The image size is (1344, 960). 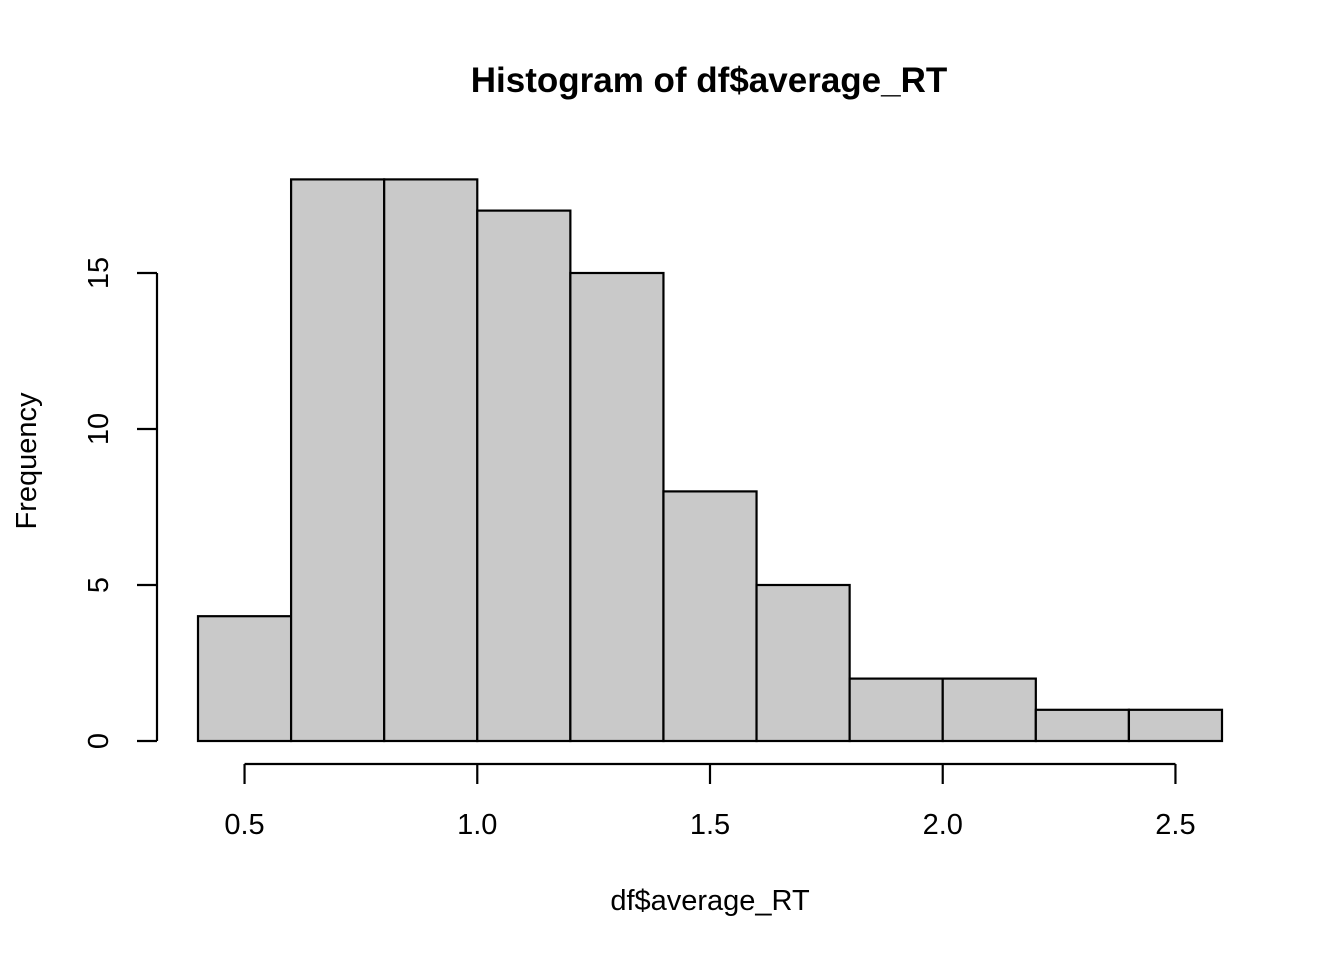 I want to click on x-axis: 0.5 1.0 1.5 2.0 2.5, so click(x=710, y=801).